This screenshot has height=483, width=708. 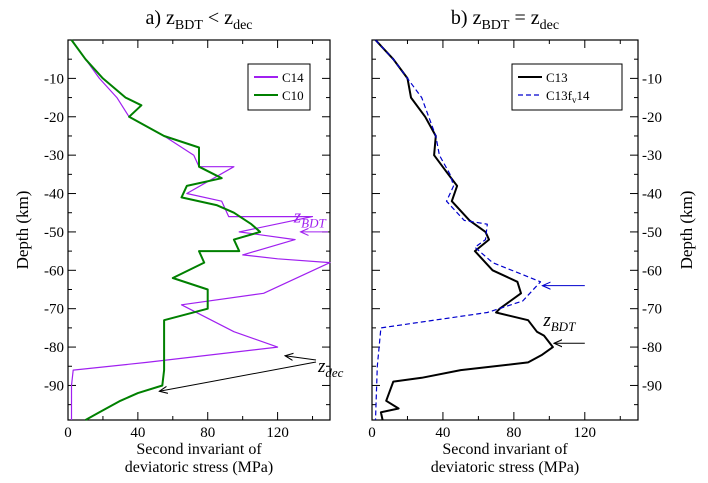 I want to click on chart-title: a) zBDT < zdec, so click(x=198, y=20).